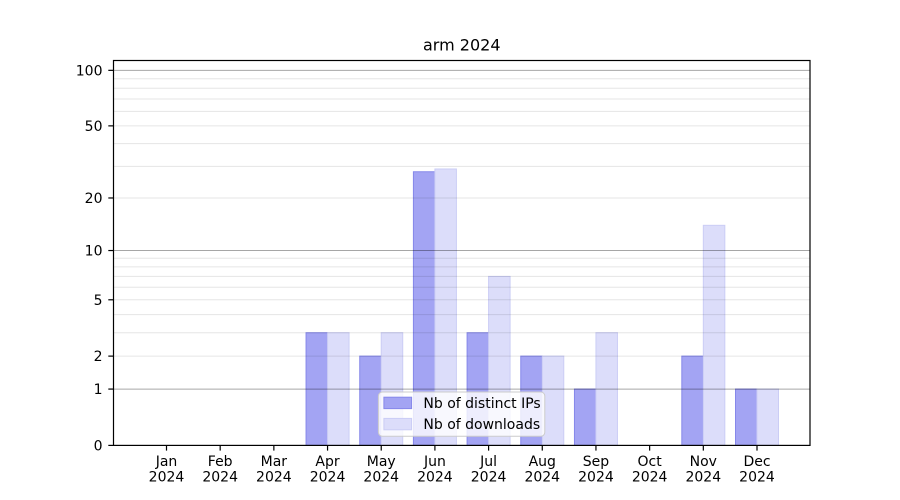  What do you see at coordinates (542, 477) in the screenshot?
I see `x-tick-label-year-aug: 2024` at bounding box center [542, 477].